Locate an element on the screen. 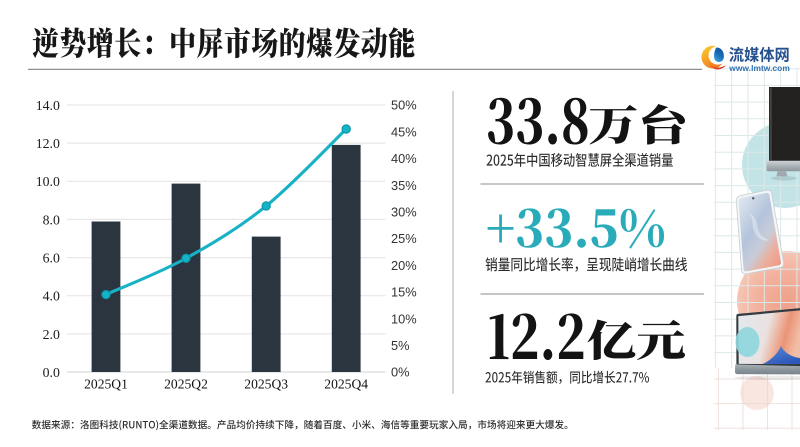  svg-text: 15% is located at coordinates (404, 292).